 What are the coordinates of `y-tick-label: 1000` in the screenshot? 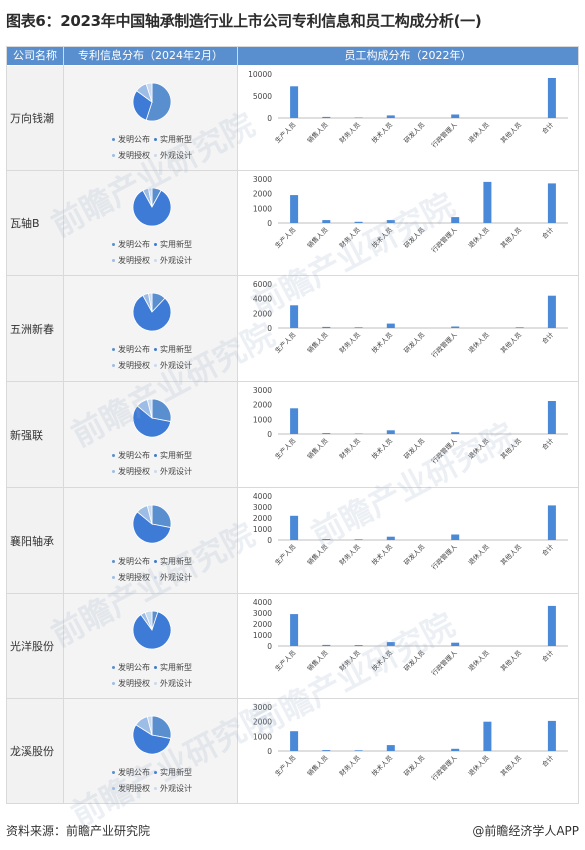 It's located at (262, 635).